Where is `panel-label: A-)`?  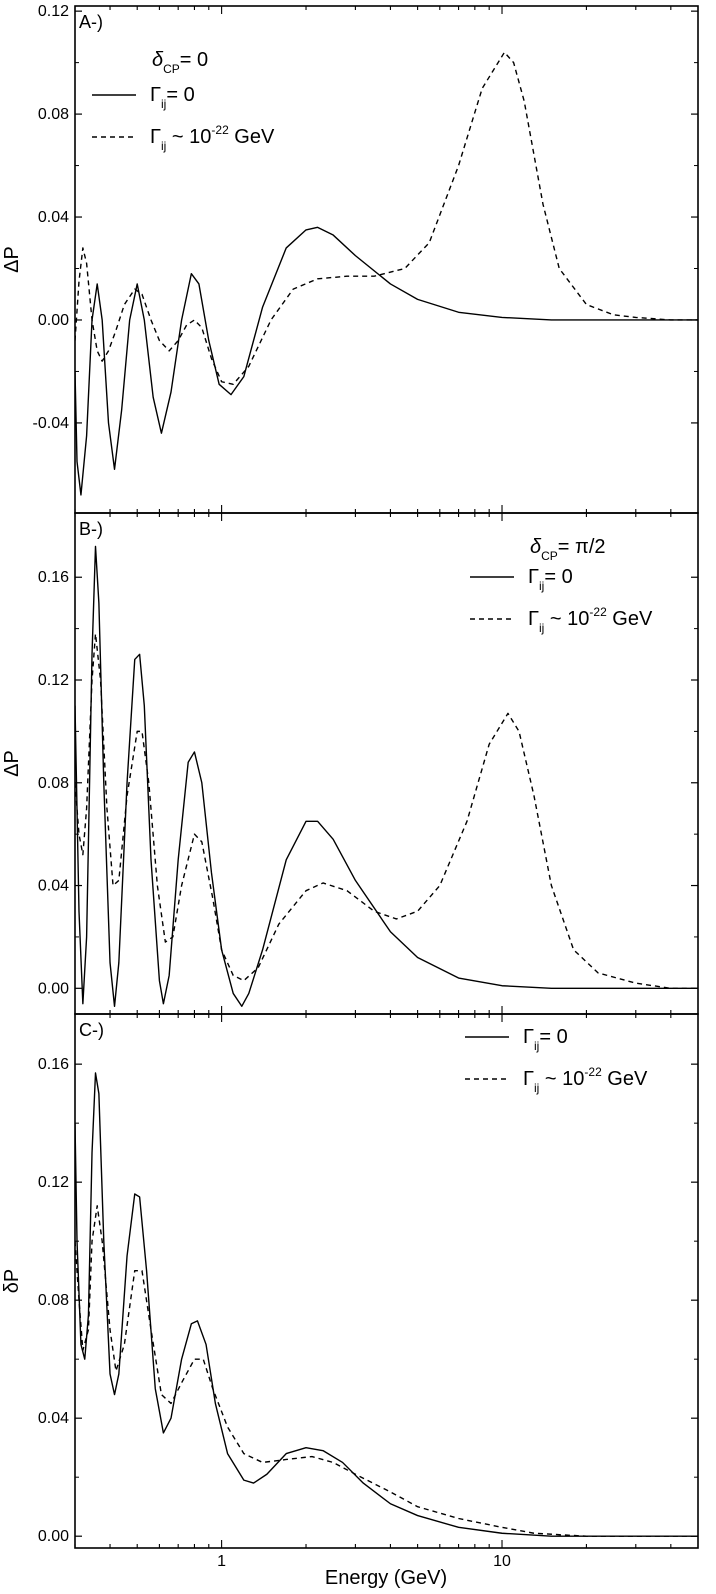
panel-label: A-) is located at coordinates (91, 22).